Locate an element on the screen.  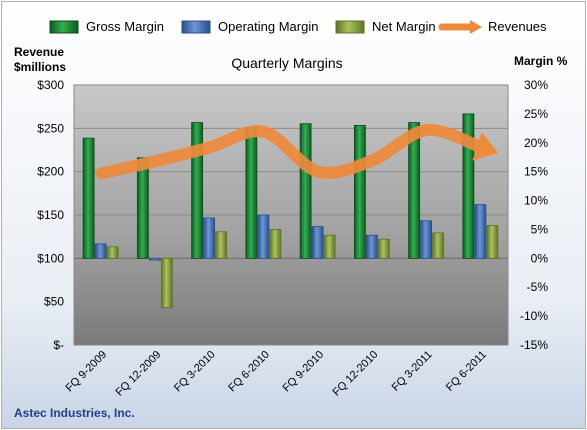
left-tick-label: $250 is located at coordinates (50, 128).